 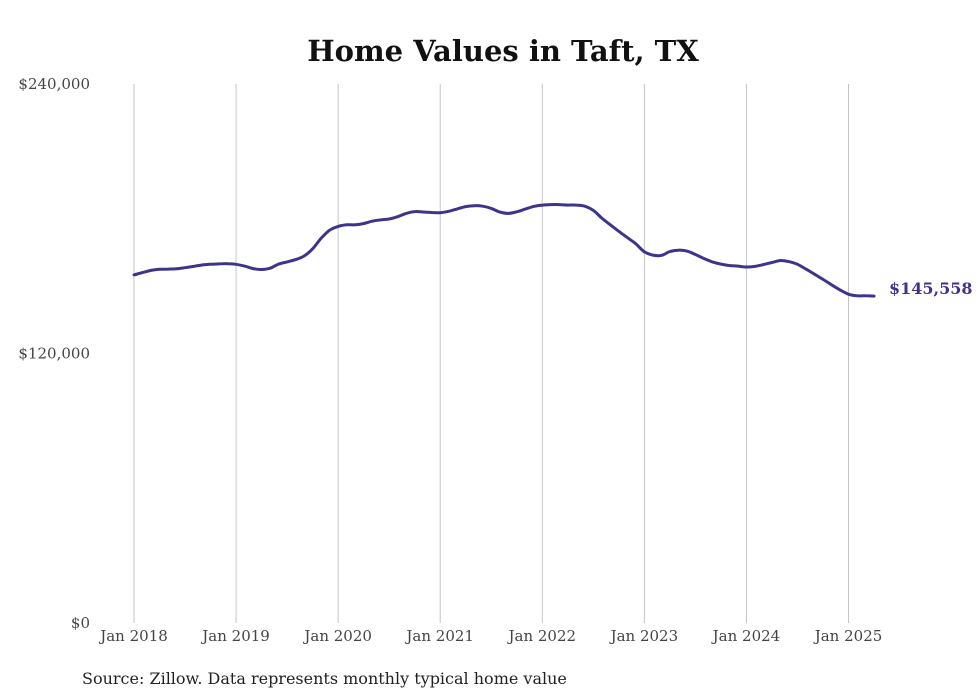 I want to click on x-tick-label: Jan 2019, so click(x=235, y=636).